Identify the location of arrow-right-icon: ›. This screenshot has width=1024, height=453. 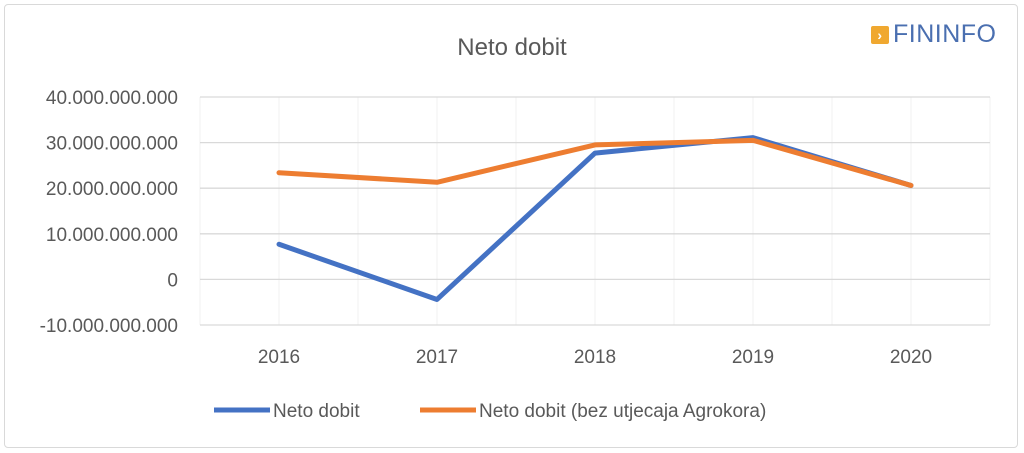
(880, 34).